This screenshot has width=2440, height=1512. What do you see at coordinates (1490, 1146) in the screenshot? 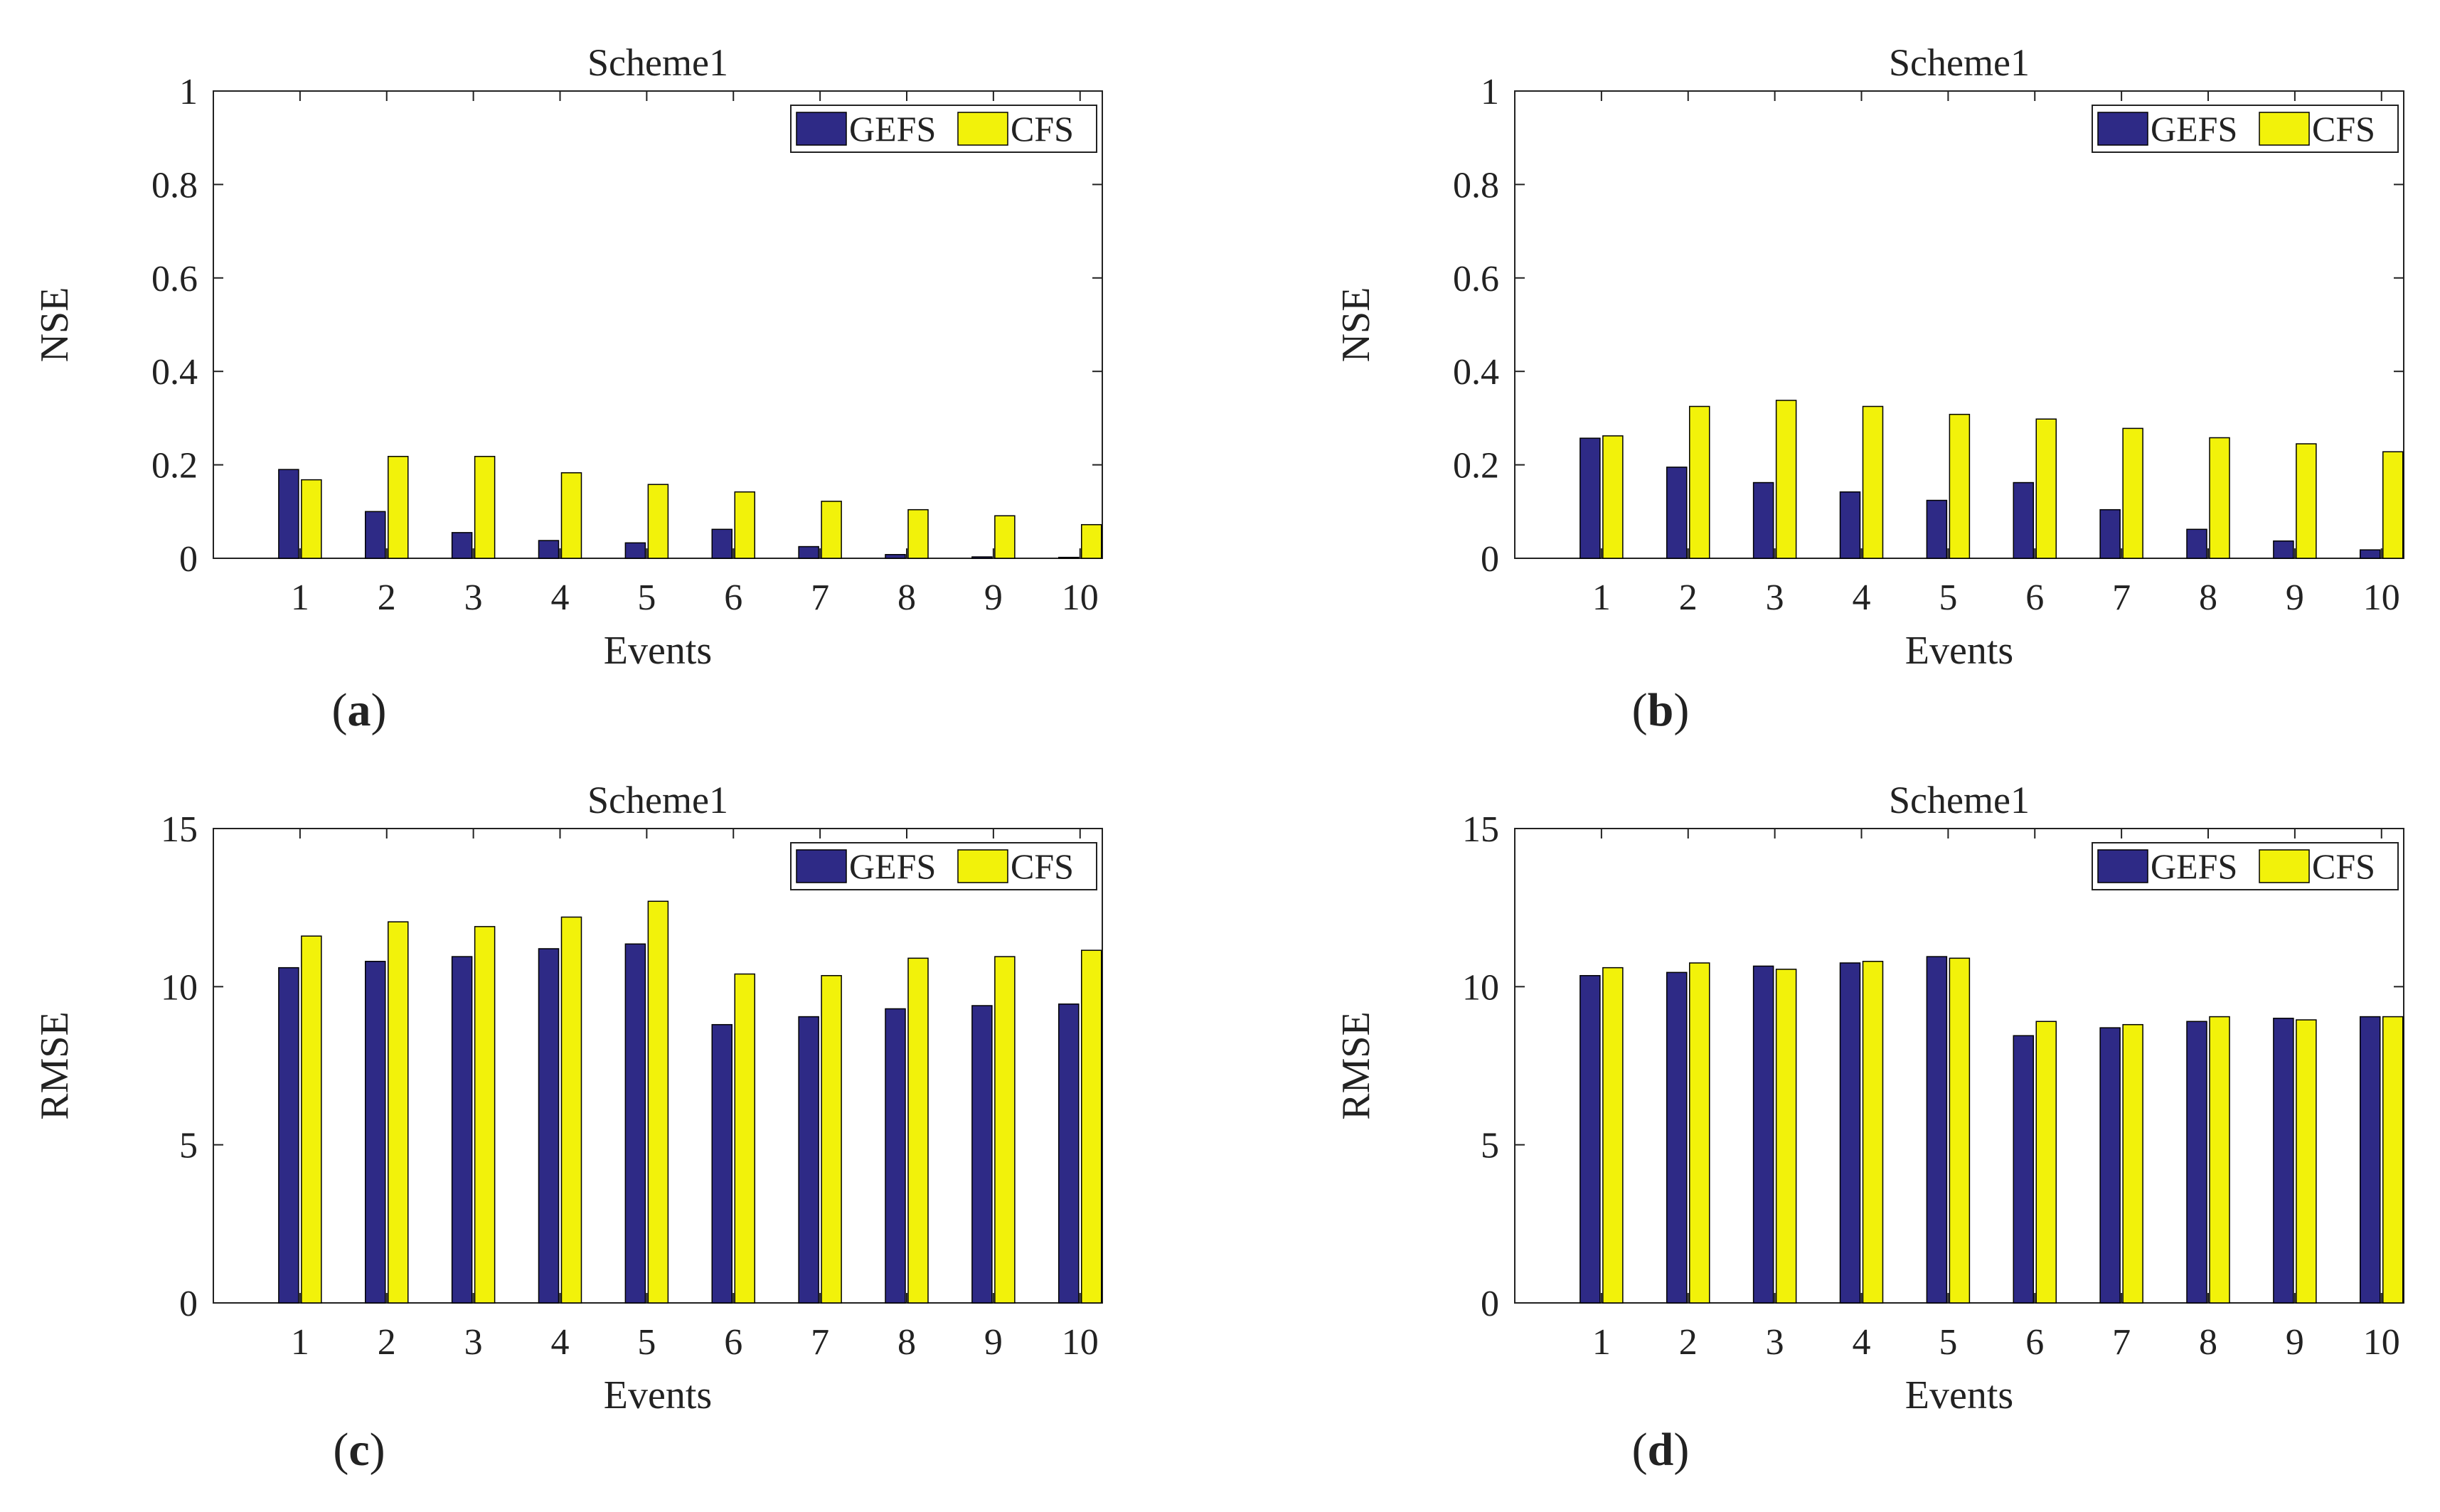
I see `y-tick-label: 5` at bounding box center [1490, 1146].